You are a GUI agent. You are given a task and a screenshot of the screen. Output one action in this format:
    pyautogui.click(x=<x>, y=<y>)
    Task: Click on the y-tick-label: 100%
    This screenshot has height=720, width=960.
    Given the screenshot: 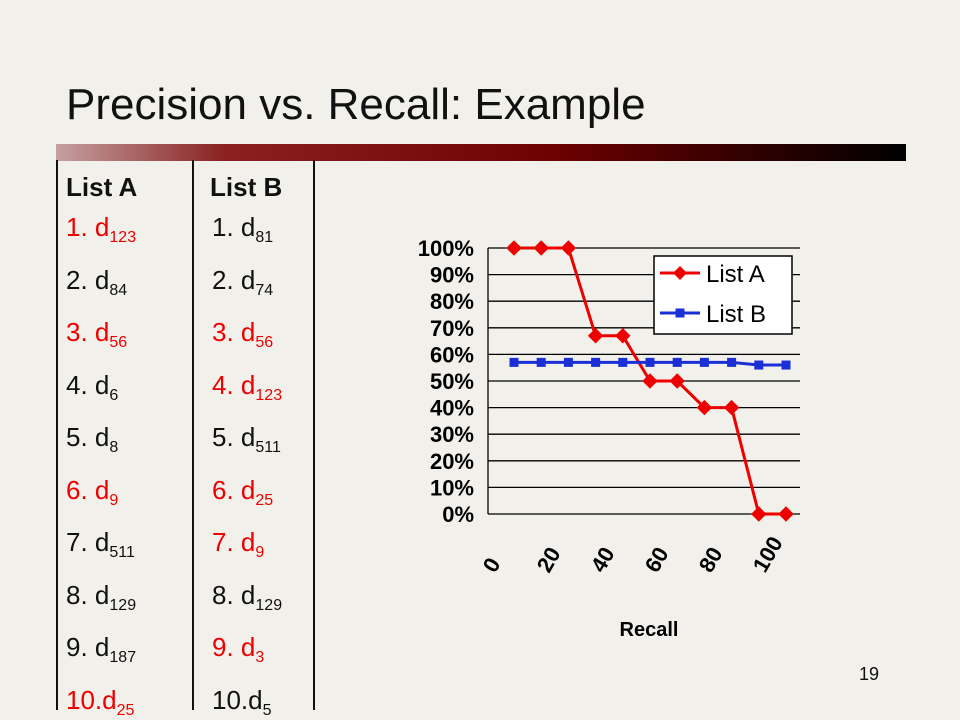 What is the action you would take?
    pyautogui.click(x=446, y=248)
    